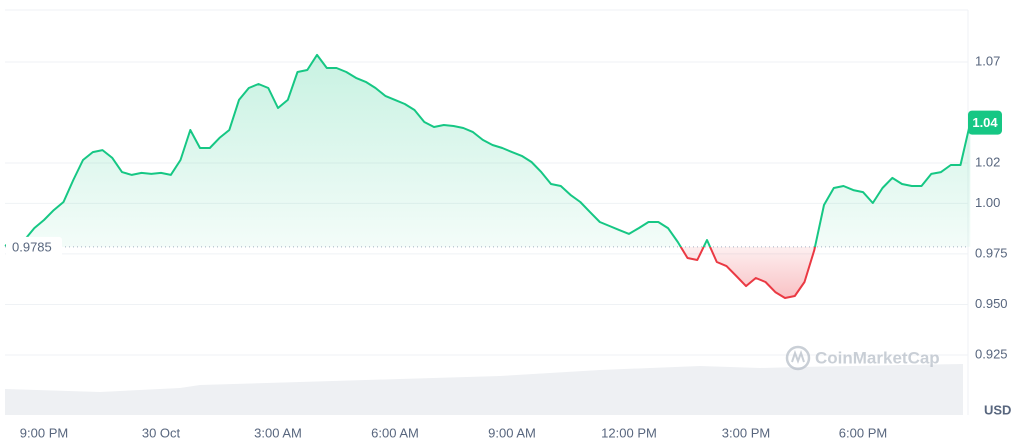  I want to click on current-price-badge, so click(985, 122).